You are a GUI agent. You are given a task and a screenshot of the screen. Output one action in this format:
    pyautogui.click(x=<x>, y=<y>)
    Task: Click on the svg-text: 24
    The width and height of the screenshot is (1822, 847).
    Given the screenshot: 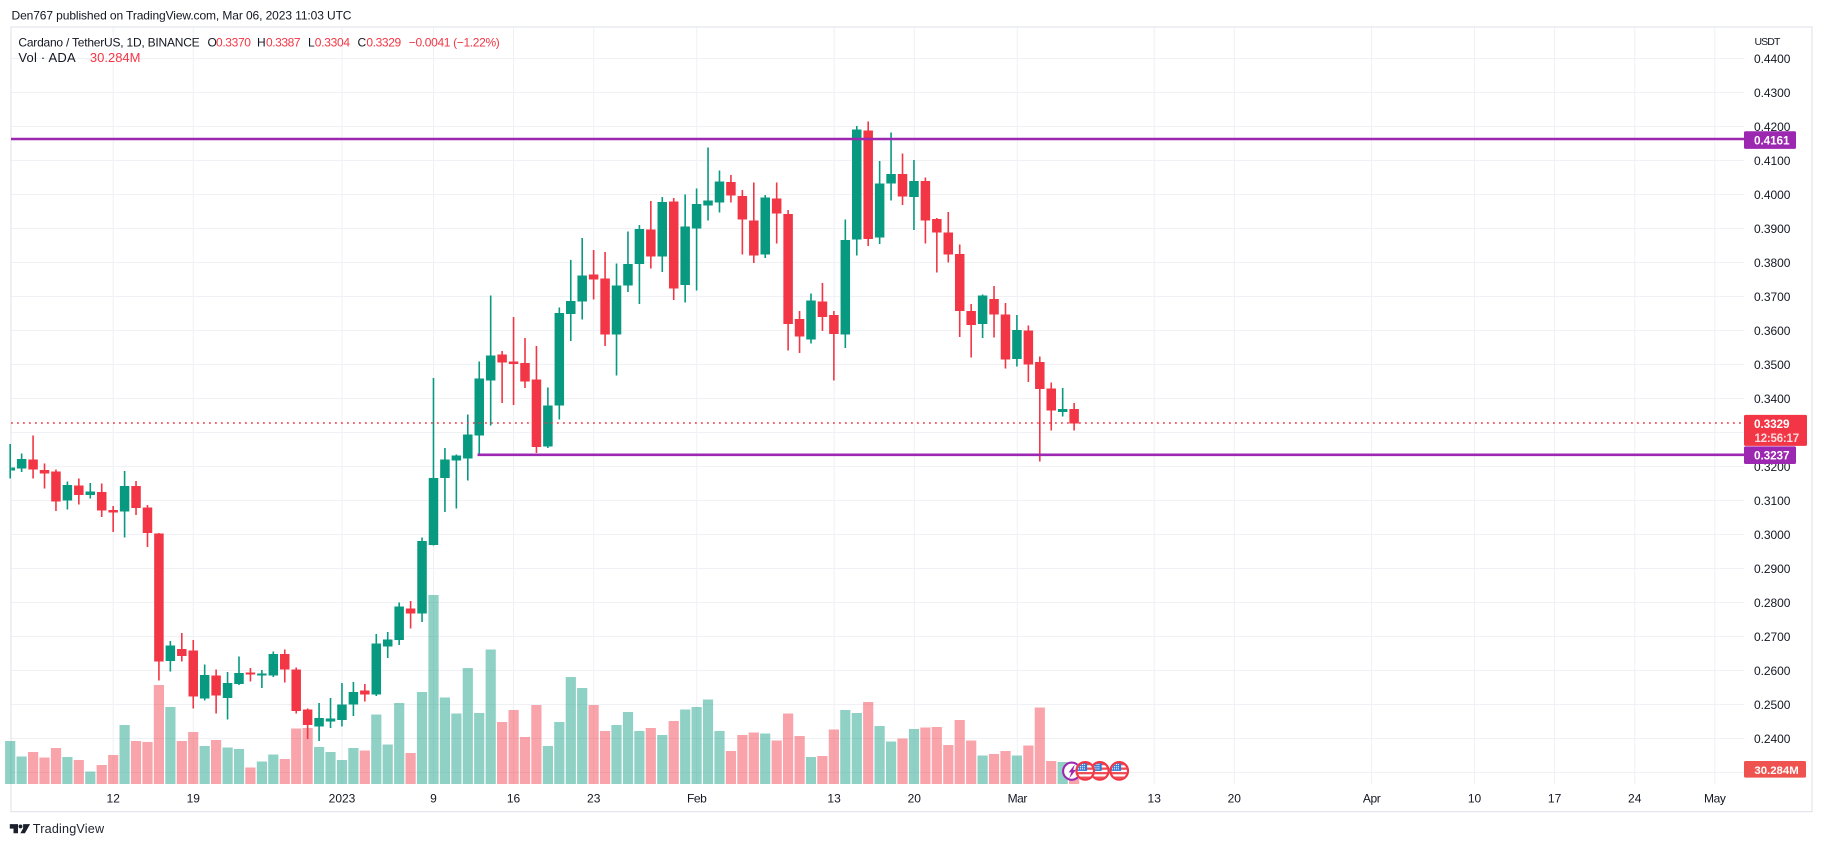 What is the action you would take?
    pyautogui.click(x=1635, y=798)
    